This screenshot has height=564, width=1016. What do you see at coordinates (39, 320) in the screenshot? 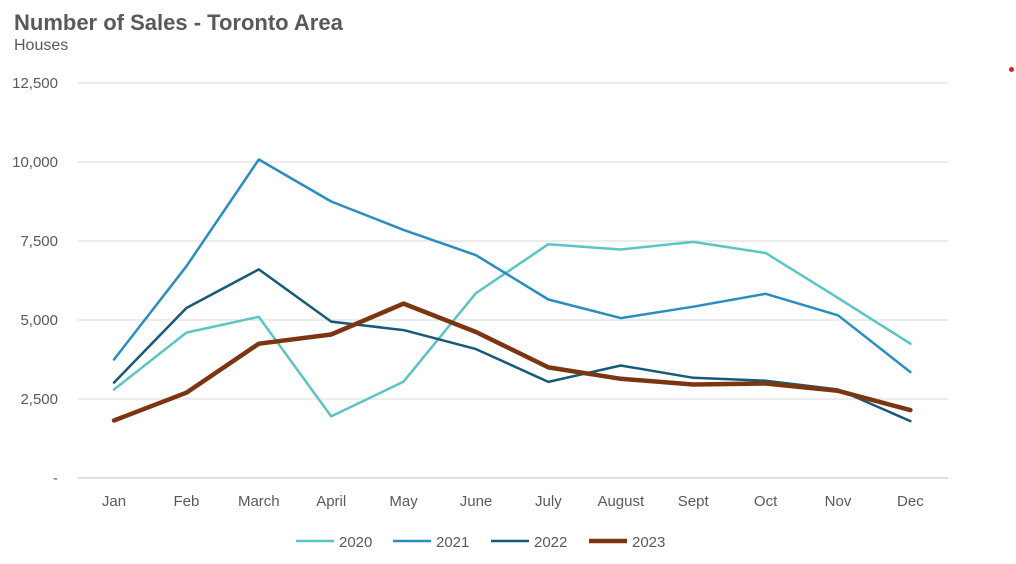
I see `y-tick-label: 5,000` at bounding box center [39, 320].